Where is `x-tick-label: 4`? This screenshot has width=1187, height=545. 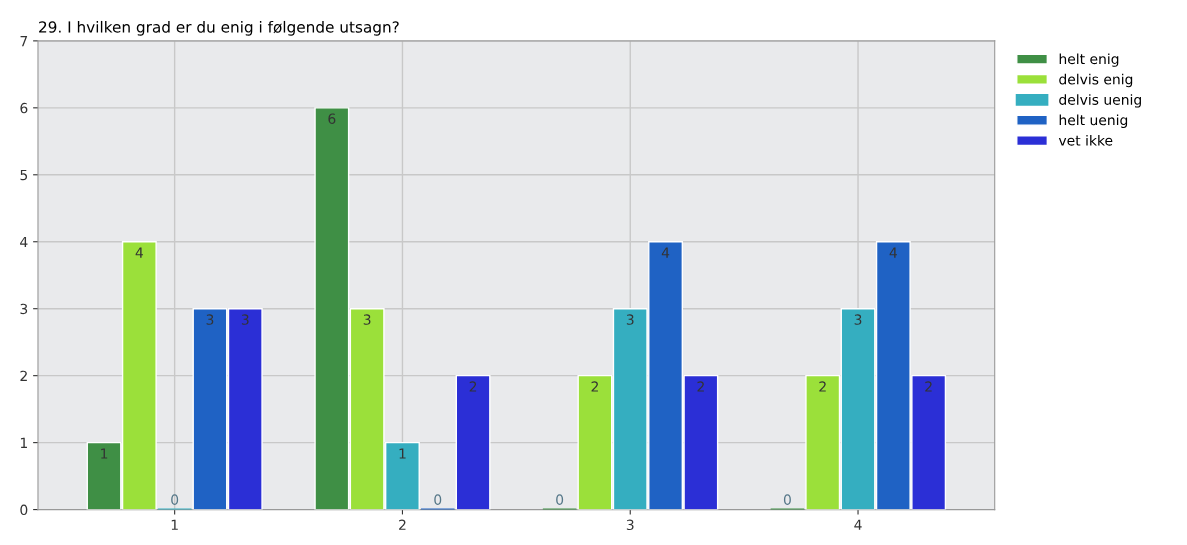
x-tick-label: 4 is located at coordinates (858, 524).